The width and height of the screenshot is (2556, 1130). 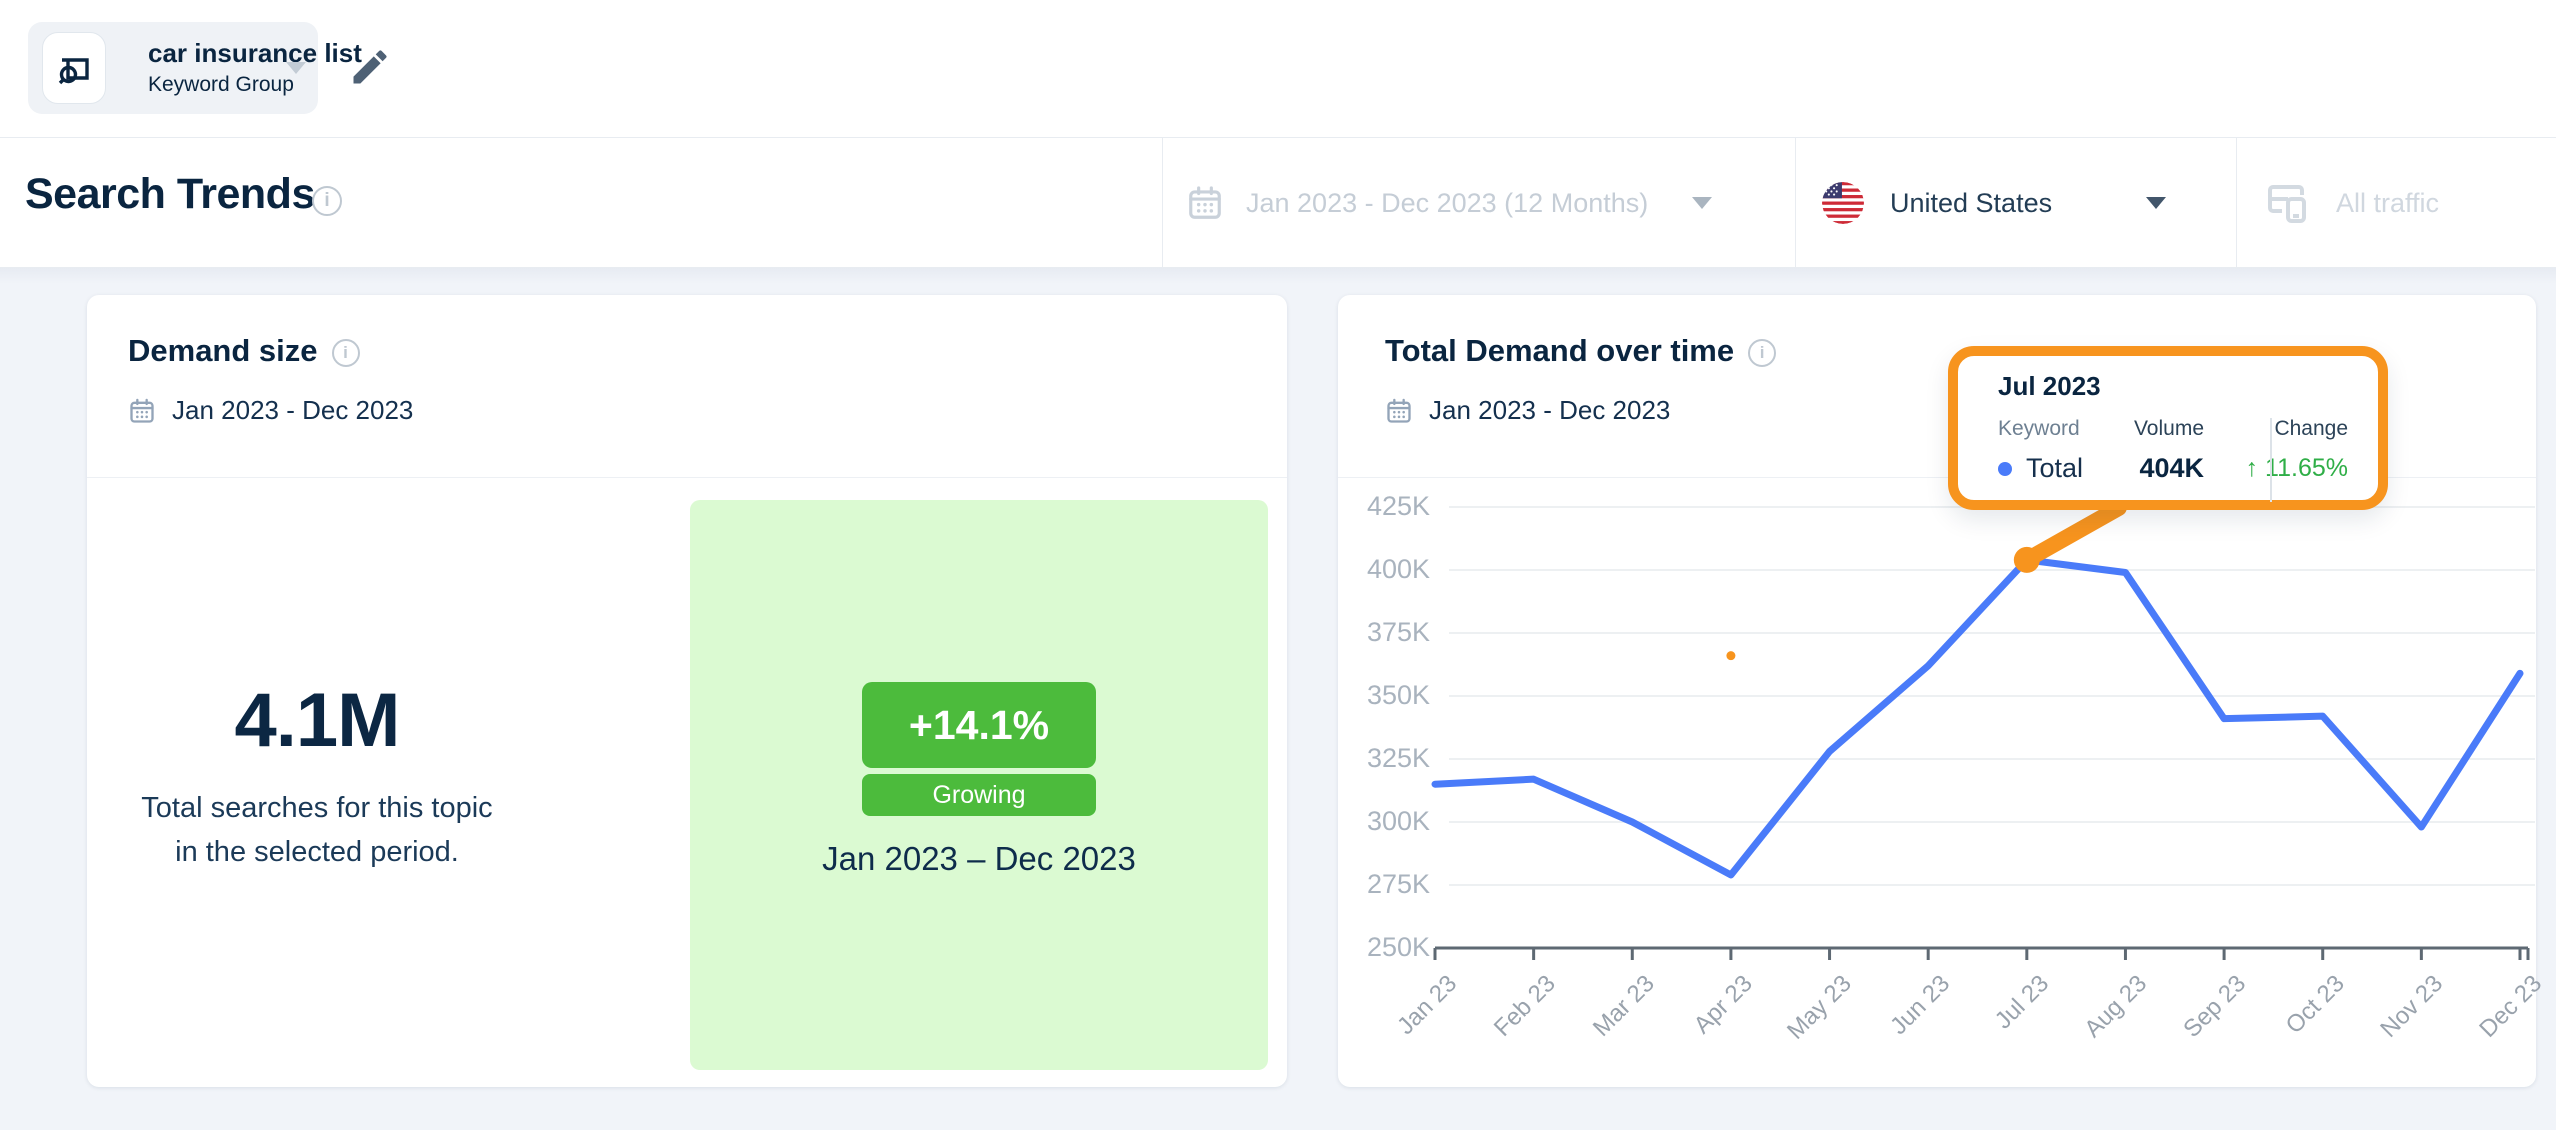 What do you see at coordinates (1398, 947) in the screenshot?
I see `y-axis-label: 250K` at bounding box center [1398, 947].